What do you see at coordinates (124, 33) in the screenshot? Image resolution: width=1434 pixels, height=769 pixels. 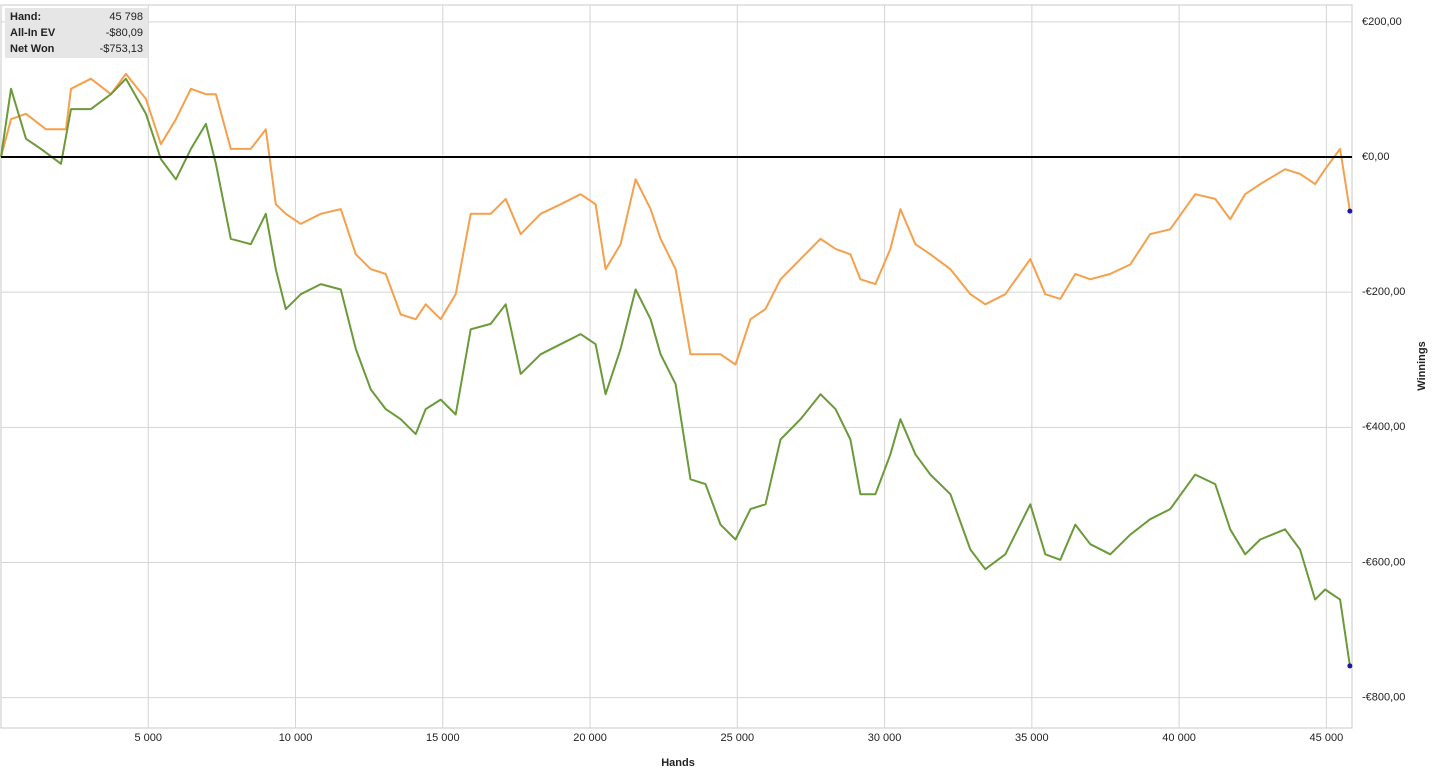 I see `info-value: -$80,09` at bounding box center [124, 33].